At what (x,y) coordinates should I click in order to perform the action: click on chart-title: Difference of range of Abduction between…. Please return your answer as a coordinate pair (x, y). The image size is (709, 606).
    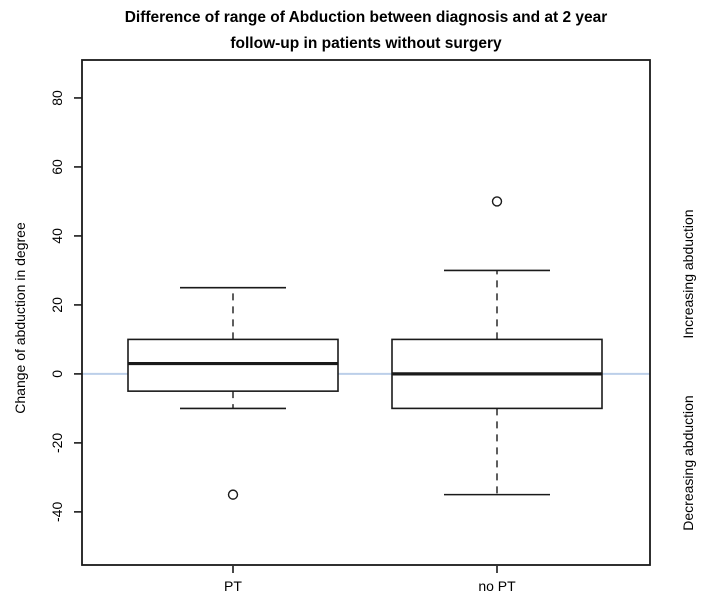
    Looking at the image, I should click on (366, 31).